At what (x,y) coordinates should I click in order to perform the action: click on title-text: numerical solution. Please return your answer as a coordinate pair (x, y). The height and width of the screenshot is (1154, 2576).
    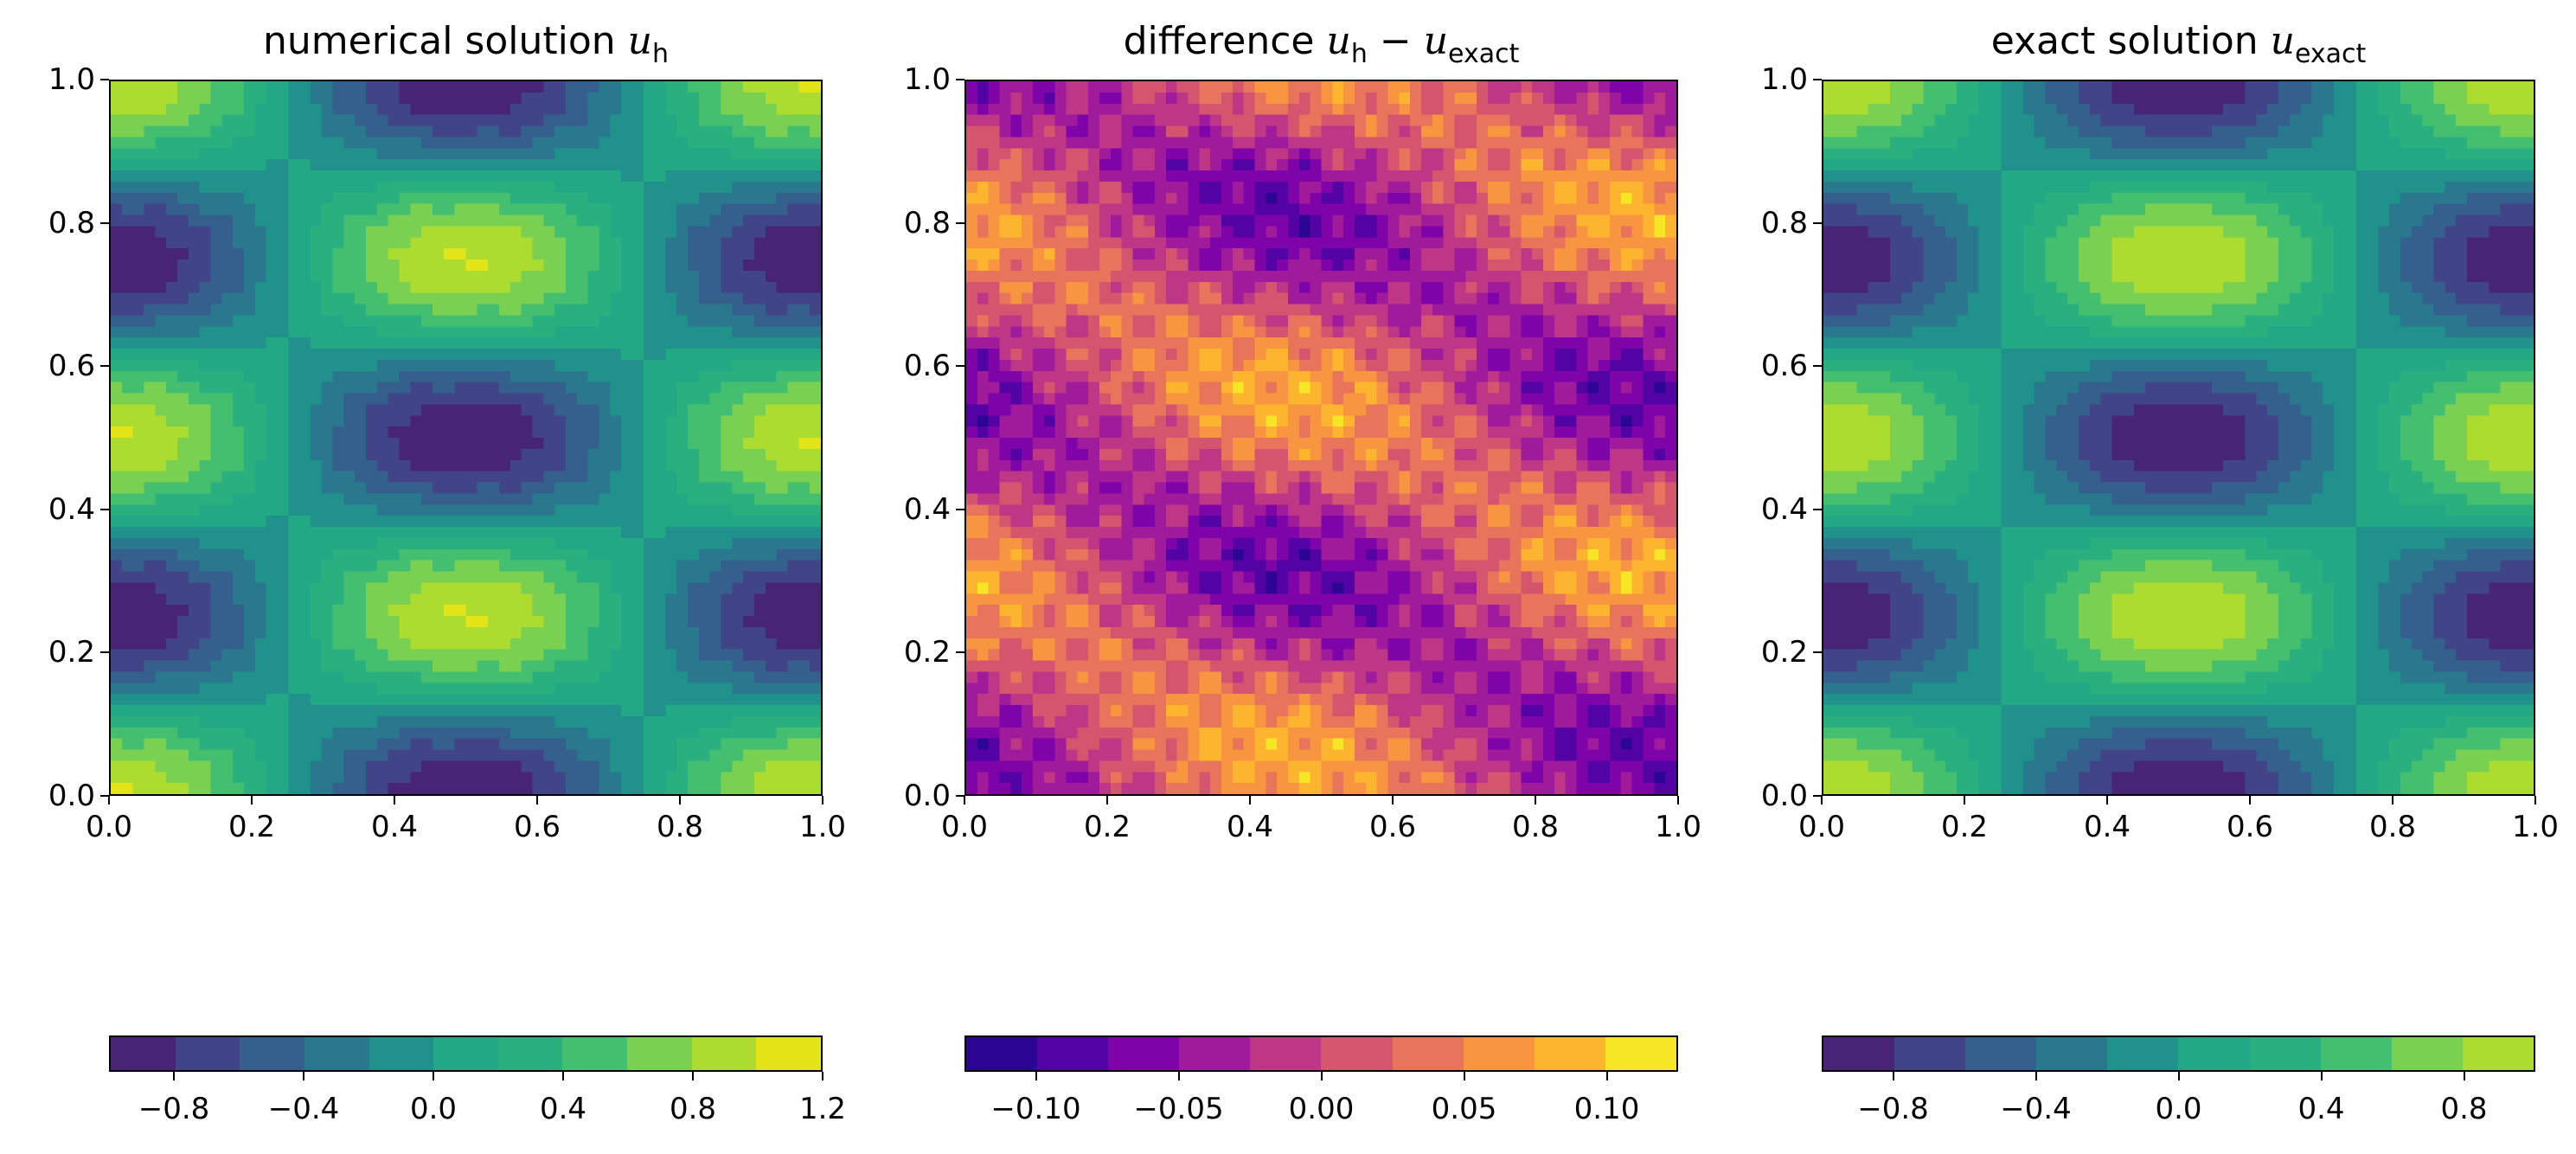
    Looking at the image, I should click on (445, 41).